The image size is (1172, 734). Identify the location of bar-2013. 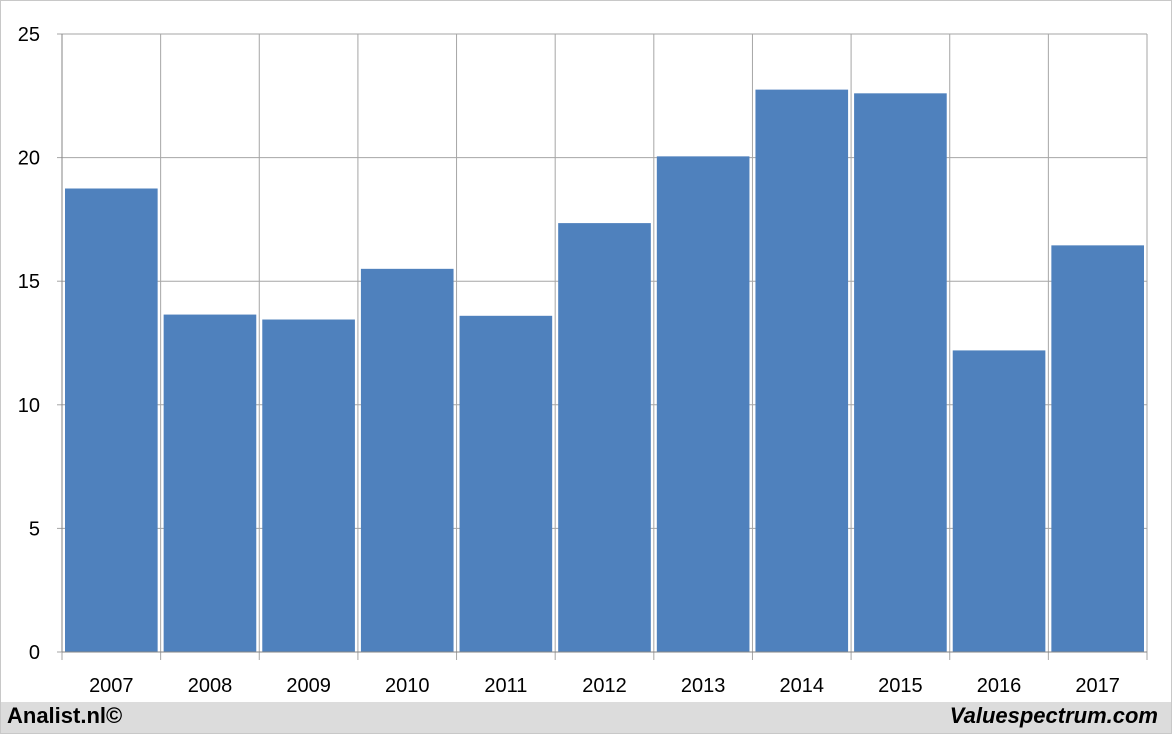
(703, 404).